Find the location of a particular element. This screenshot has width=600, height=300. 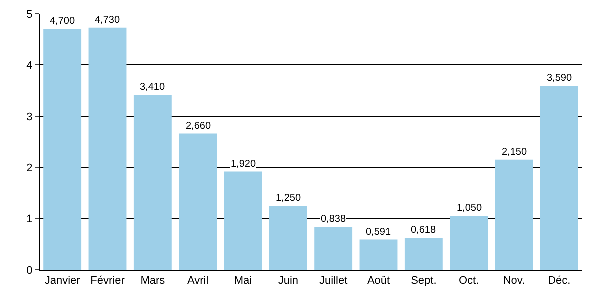

data-label: 2,660 is located at coordinates (199, 126).